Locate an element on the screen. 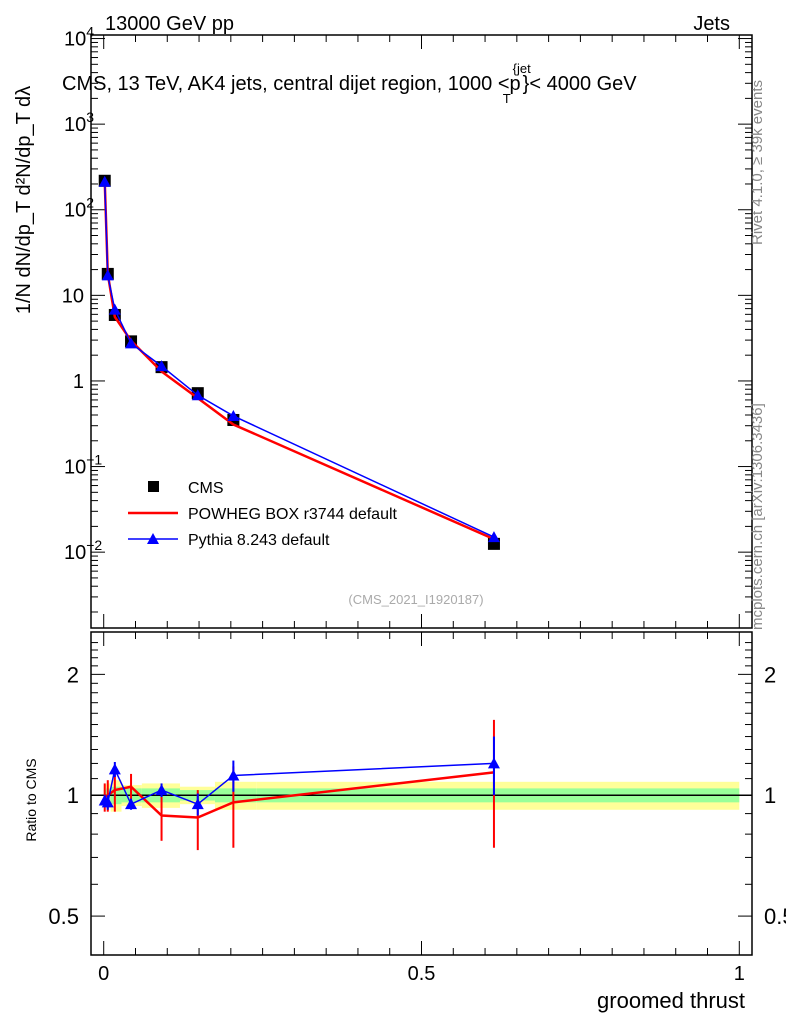 This screenshot has width=786, height=1024. y-tick-label: 10² is located at coordinates (79, 208).